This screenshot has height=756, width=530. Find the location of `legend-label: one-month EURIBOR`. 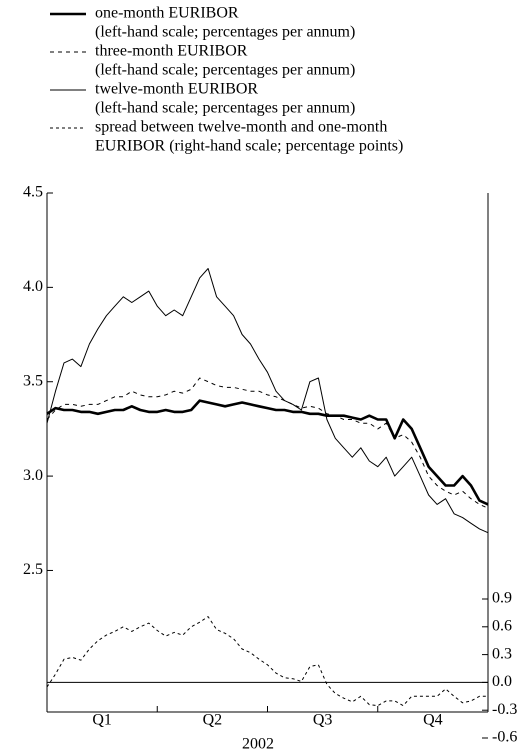

legend-label: one-month EURIBOR is located at coordinates (167, 13).